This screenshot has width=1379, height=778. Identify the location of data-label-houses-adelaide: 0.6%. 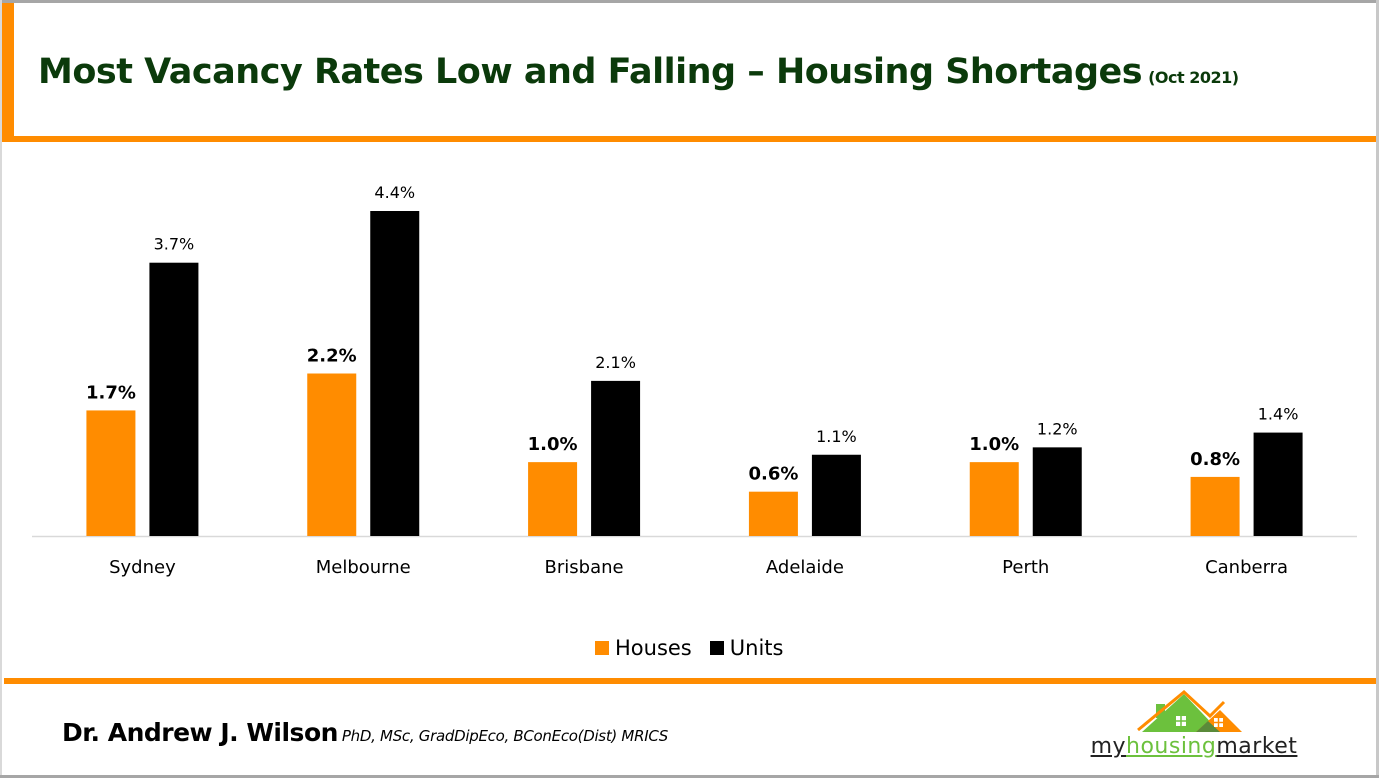
(773, 474).